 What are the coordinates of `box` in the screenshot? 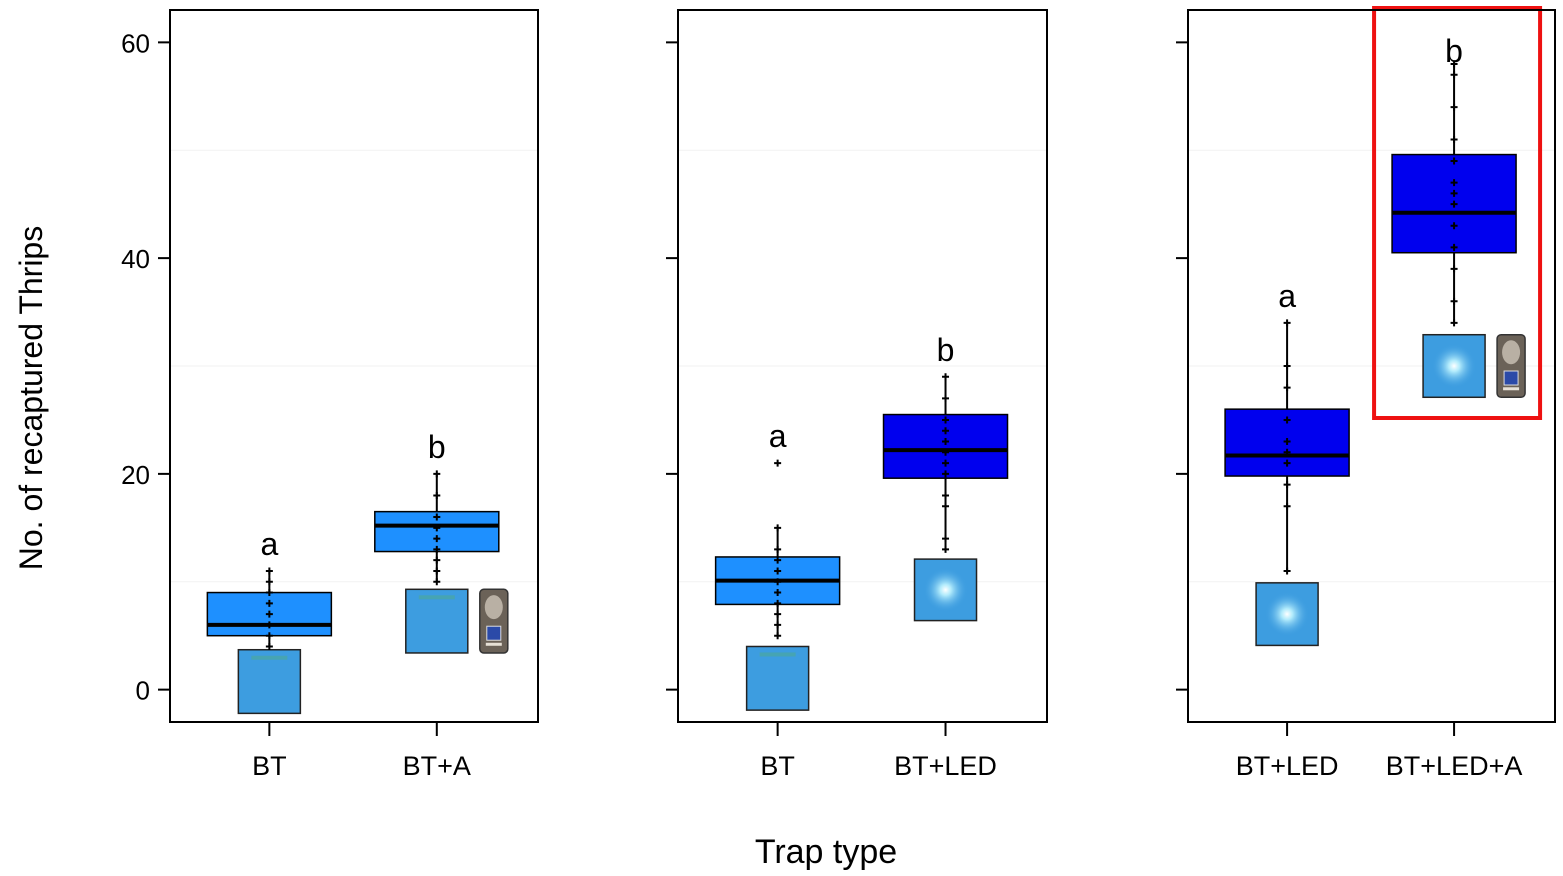 It's located at (945, 446).